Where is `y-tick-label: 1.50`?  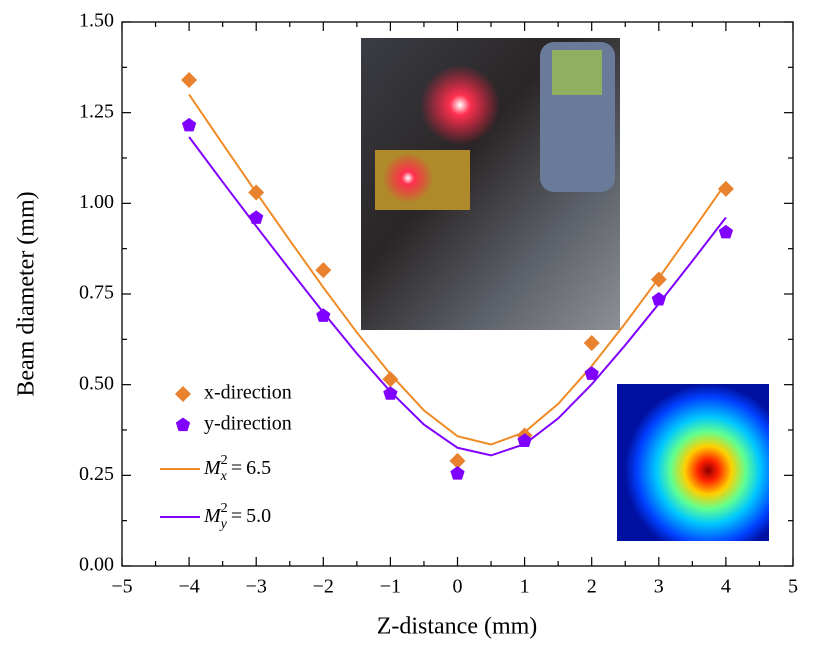 y-tick-label: 1.50 is located at coordinates (96, 21).